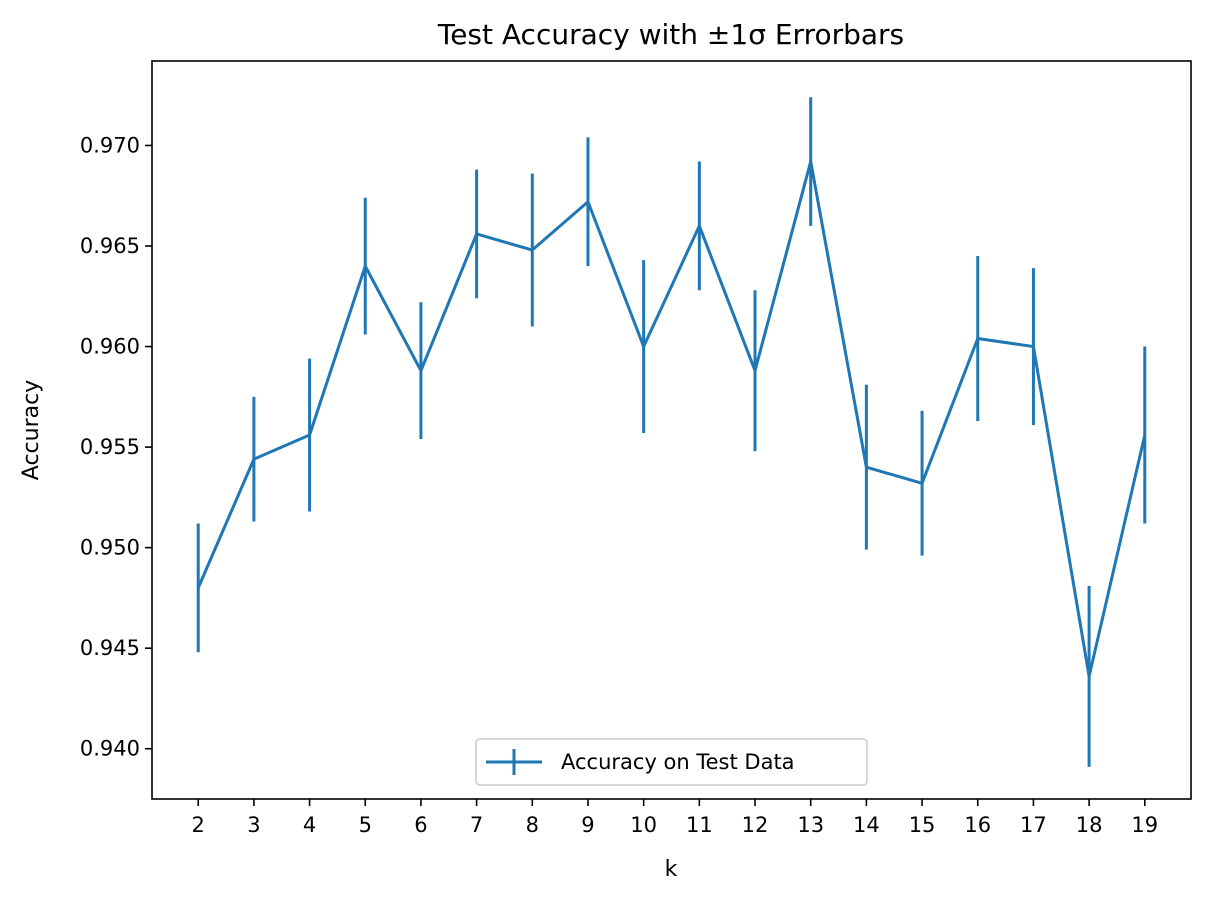 The width and height of the screenshot is (1211, 900). Describe the element at coordinates (532, 825) in the screenshot. I see `x-tick-label: 8` at that location.